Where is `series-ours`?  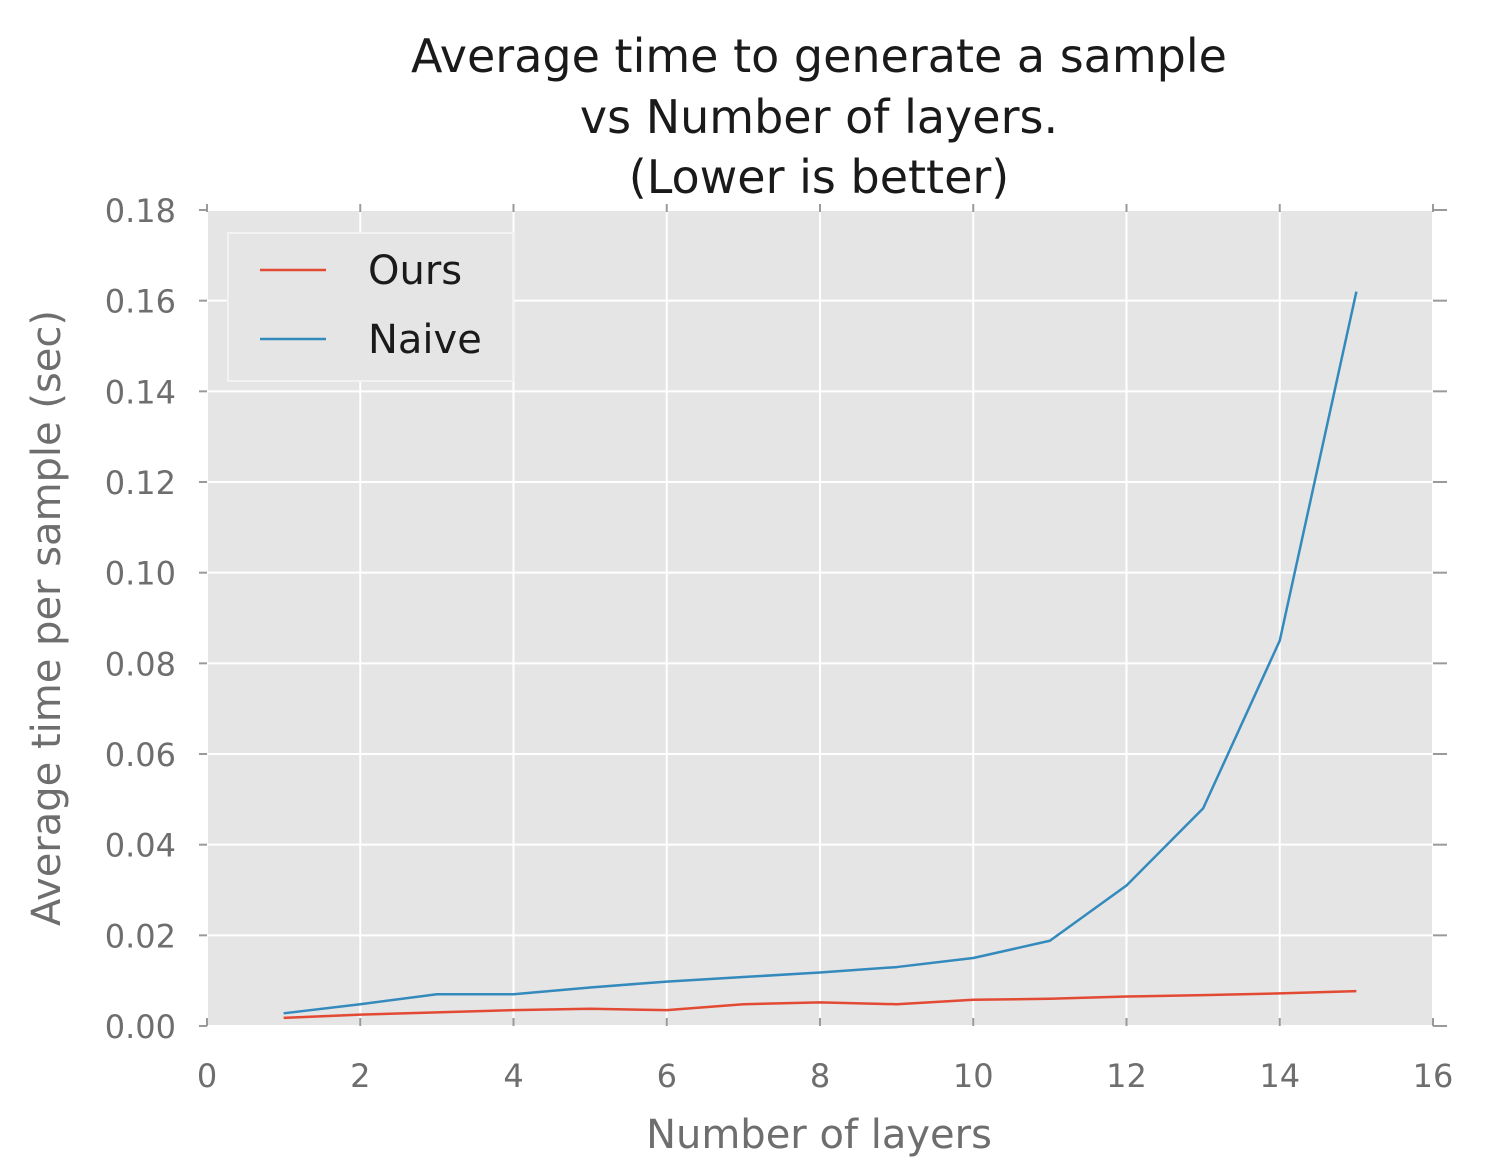 series-ours is located at coordinates (820, 1004).